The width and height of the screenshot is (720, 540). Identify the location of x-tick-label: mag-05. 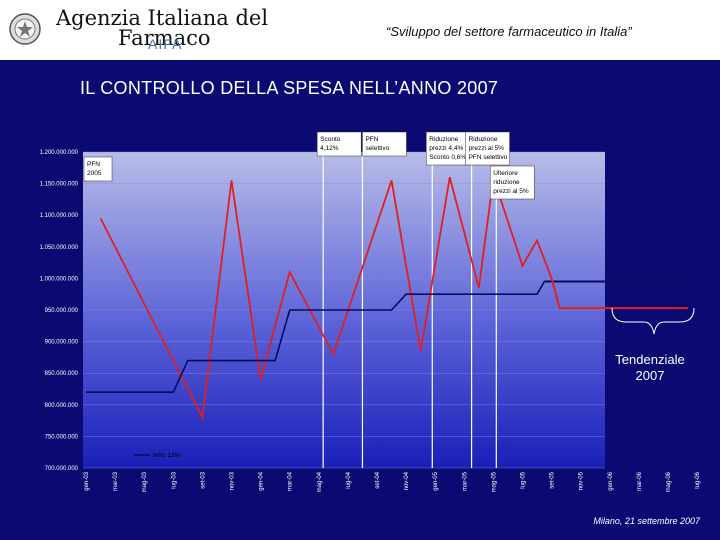
(494, 481).